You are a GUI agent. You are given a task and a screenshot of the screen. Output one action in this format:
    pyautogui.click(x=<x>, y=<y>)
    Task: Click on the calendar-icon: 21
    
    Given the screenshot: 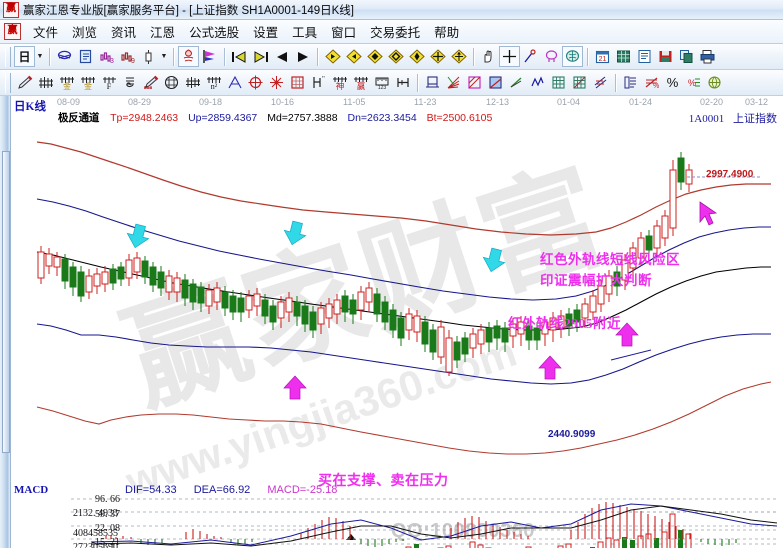 What is the action you would take?
    pyautogui.click(x=602, y=56)
    